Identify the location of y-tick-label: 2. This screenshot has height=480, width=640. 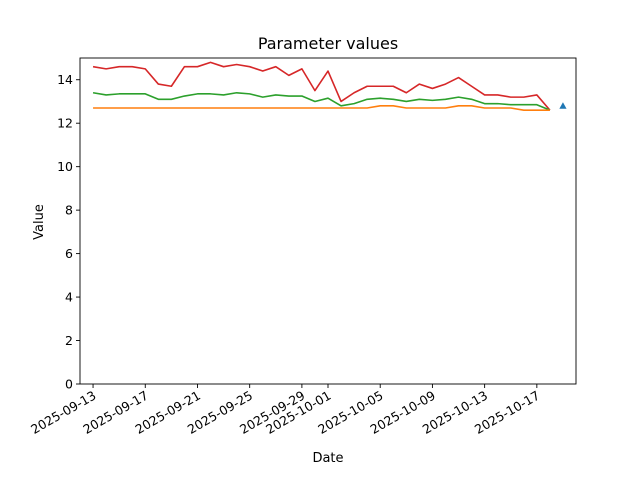
(69, 340).